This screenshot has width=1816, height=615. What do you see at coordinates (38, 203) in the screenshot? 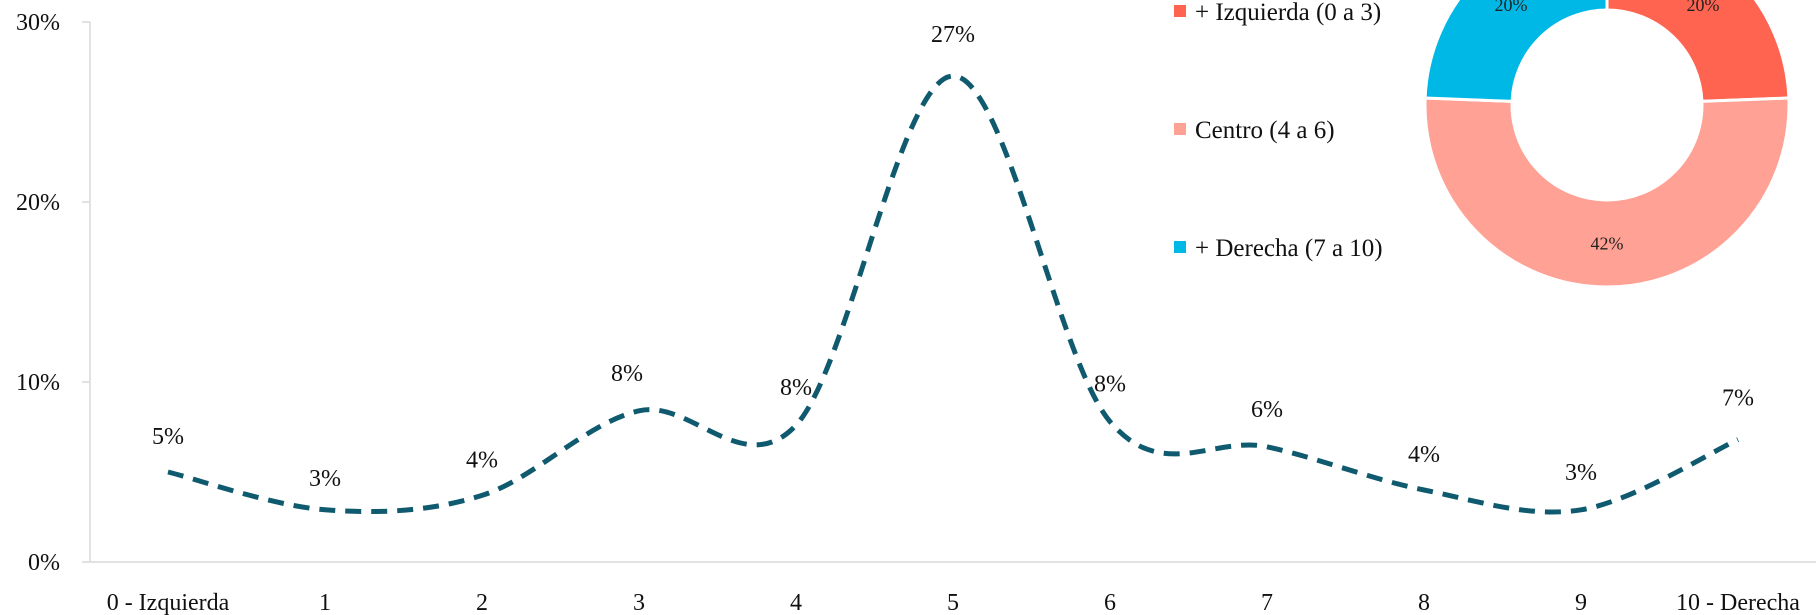
I see `y-tick-label: 20%` at bounding box center [38, 203].